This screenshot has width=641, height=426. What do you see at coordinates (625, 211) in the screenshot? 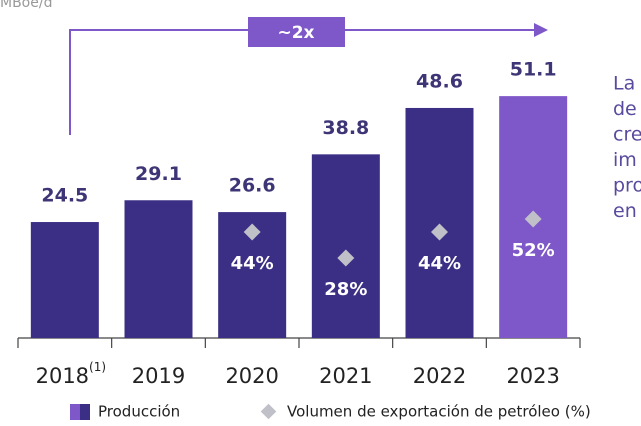
I see `side-text: en` at bounding box center [625, 211].